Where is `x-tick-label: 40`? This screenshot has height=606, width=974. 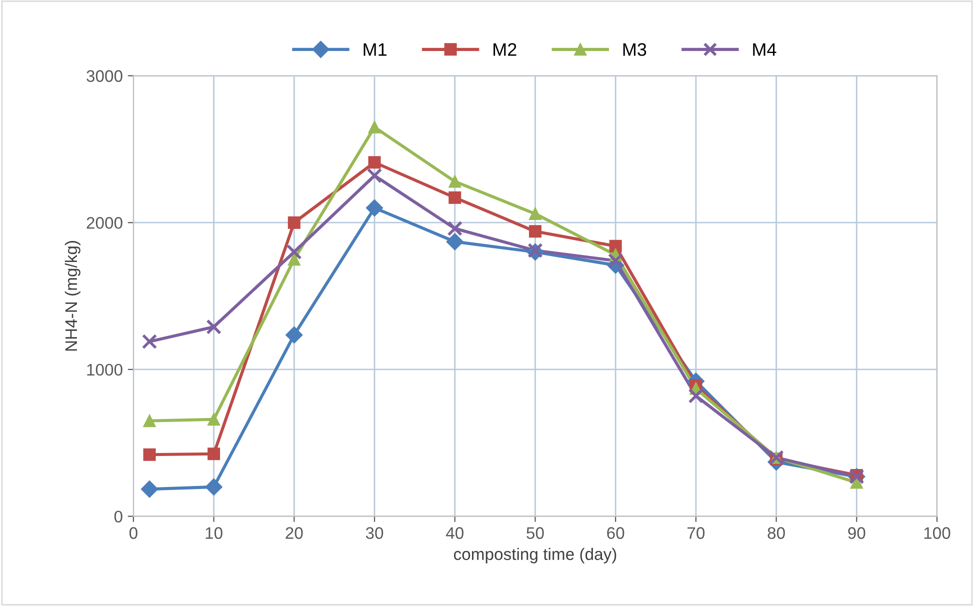
x-tick-label: 40 is located at coordinates (455, 533).